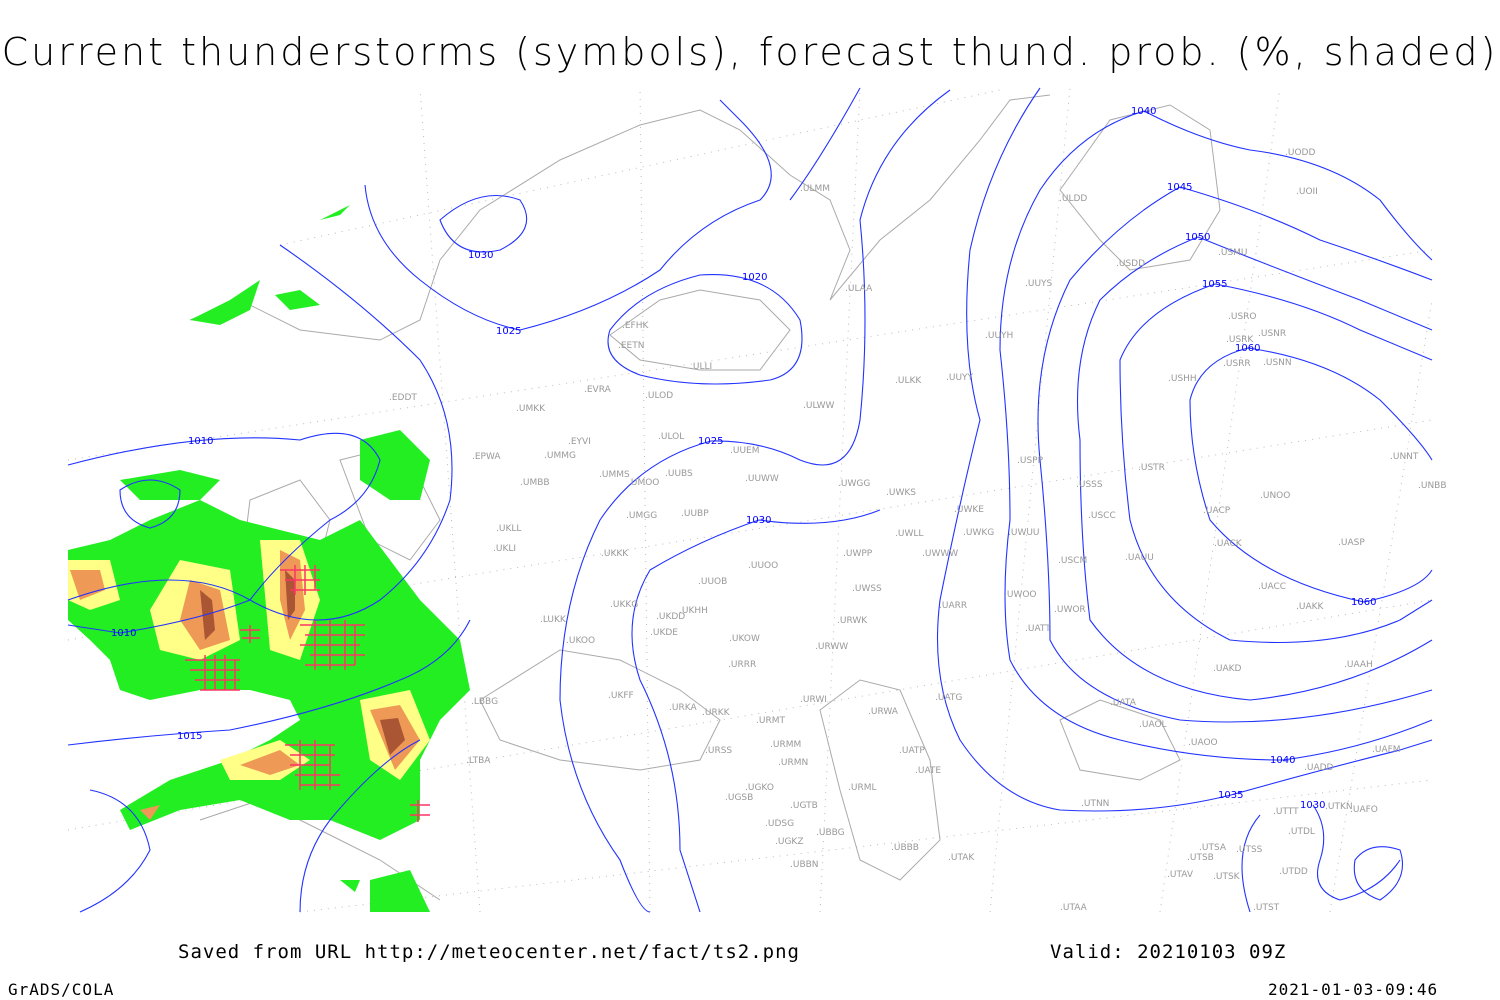 The width and height of the screenshot is (1500, 1000). I want to click on station-label: .UBBN, so click(804, 865).